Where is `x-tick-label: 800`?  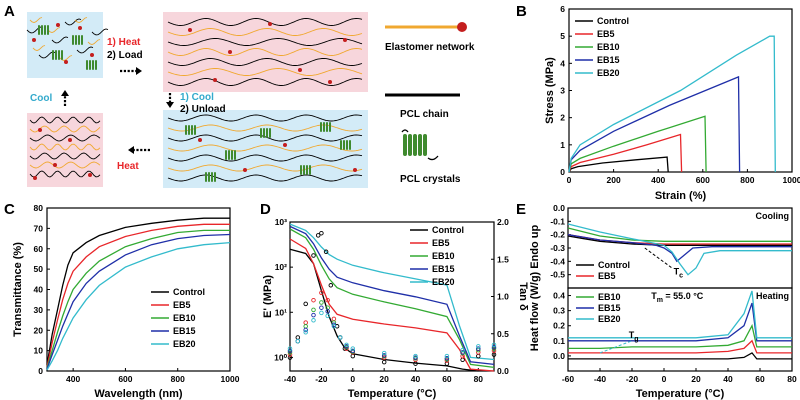
x-tick-label: 800 is located at coordinates (747, 180).